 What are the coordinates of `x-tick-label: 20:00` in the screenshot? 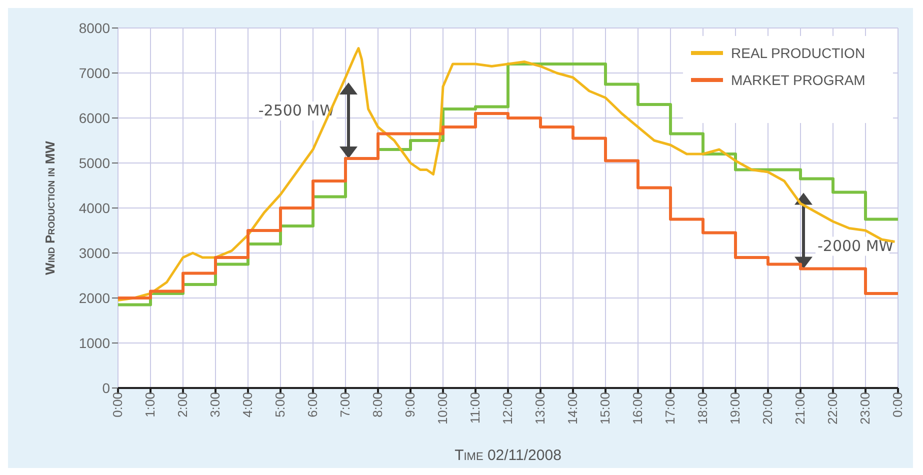 It's located at (768, 408).